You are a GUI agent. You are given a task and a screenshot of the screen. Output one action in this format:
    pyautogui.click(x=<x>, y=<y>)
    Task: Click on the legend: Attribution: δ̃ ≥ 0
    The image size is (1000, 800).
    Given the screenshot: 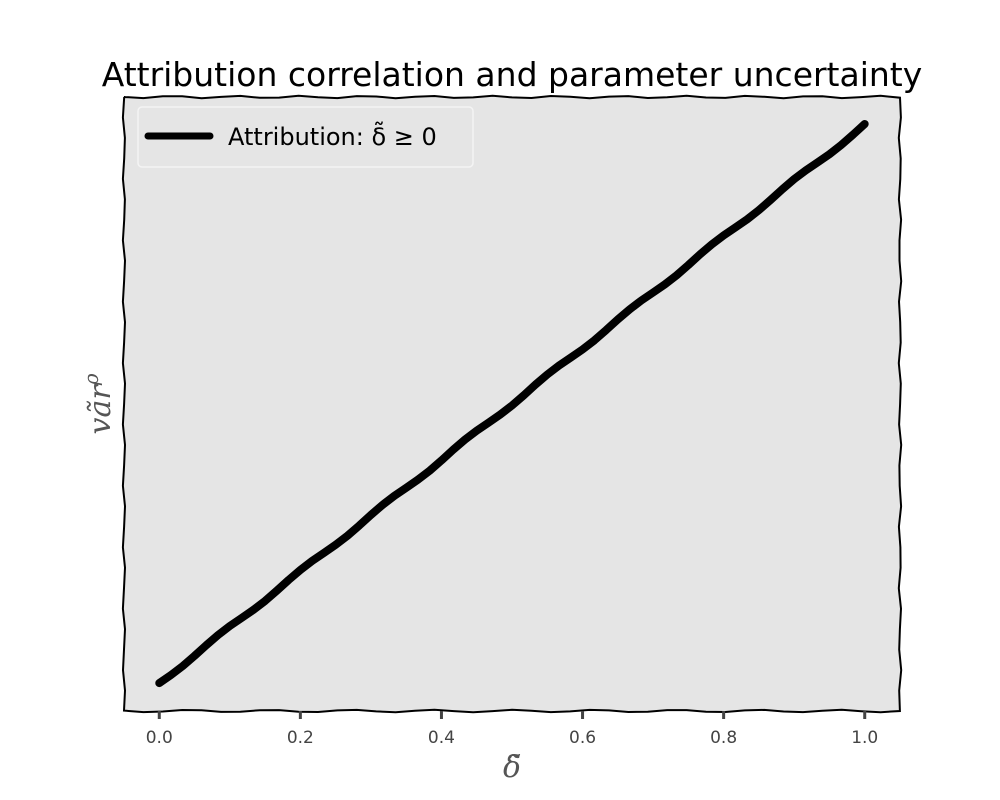 What is the action you would take?
    pyautogui.click(x=305, y=137)
    